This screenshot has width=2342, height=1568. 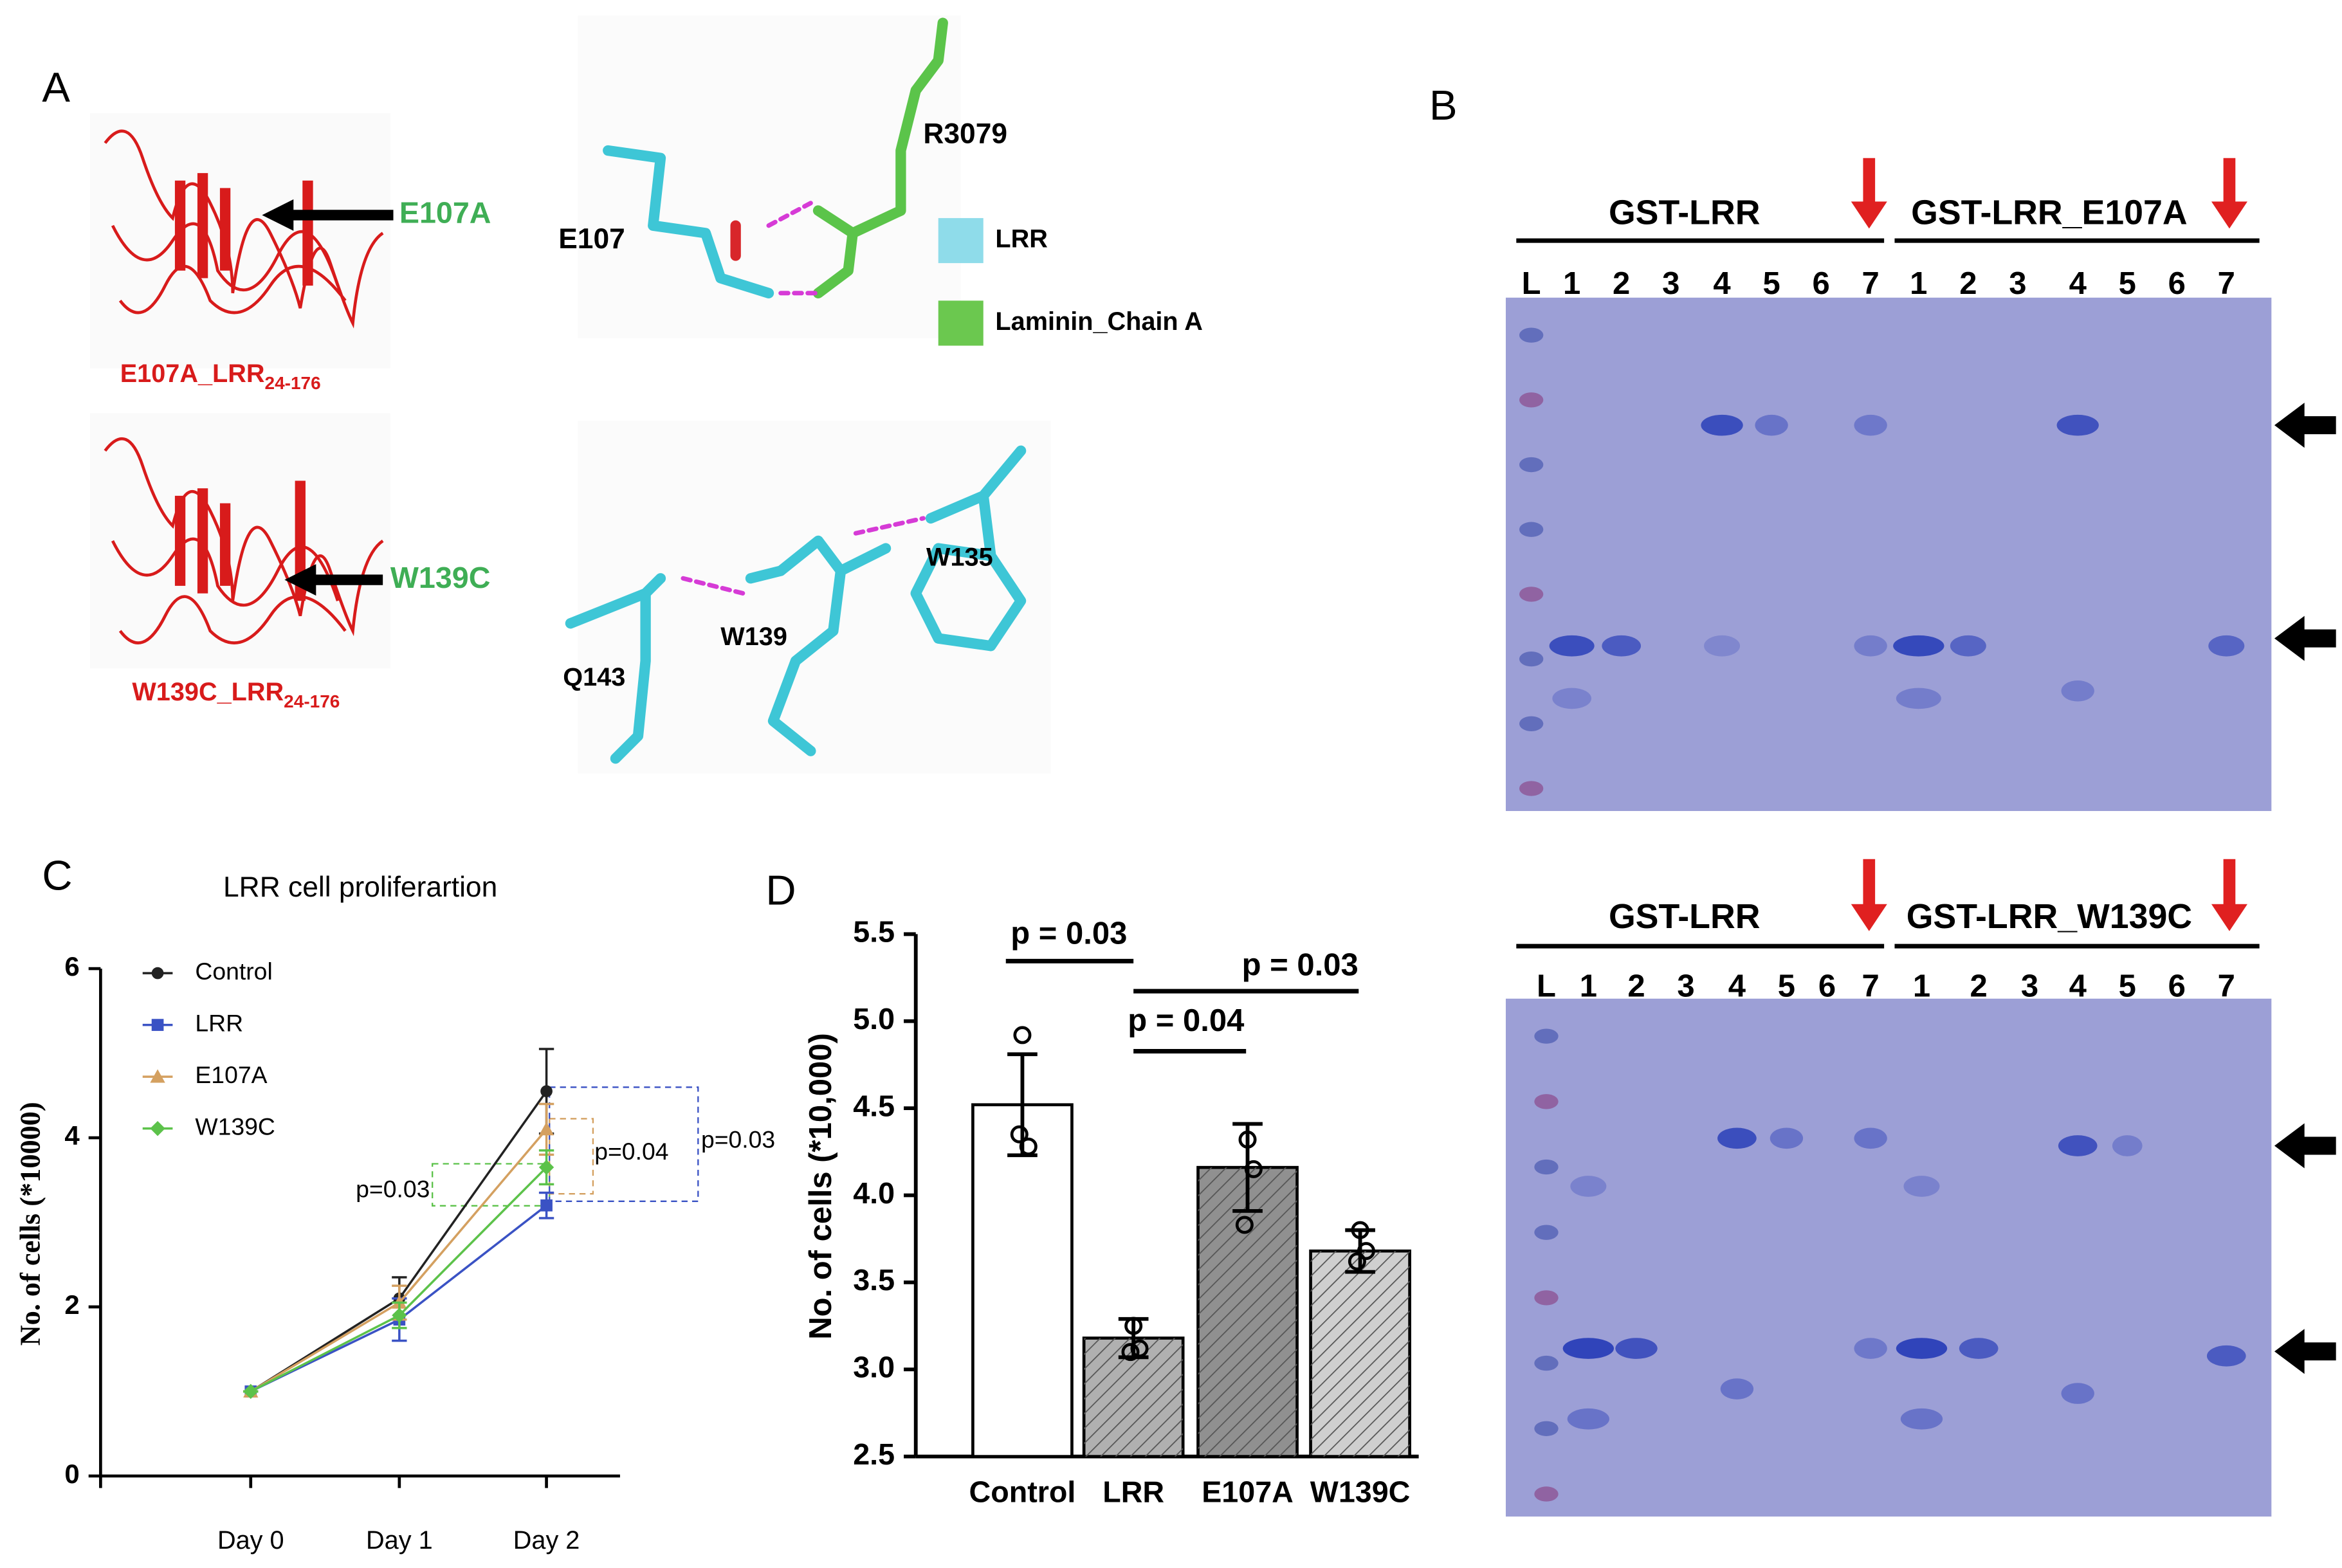 What do you see at coordinates (219, 1022) in the screenshot?
I see `legend-label: LRR` at bounding box center [219, 1022].